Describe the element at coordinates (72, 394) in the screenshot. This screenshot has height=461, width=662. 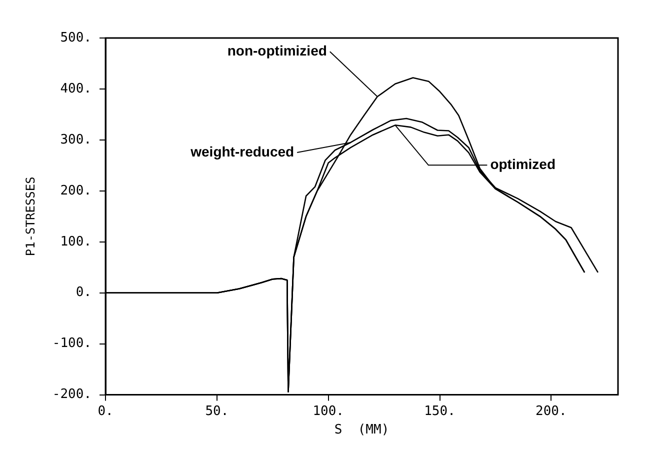
I see `y-tick-label: -200.` at that location.